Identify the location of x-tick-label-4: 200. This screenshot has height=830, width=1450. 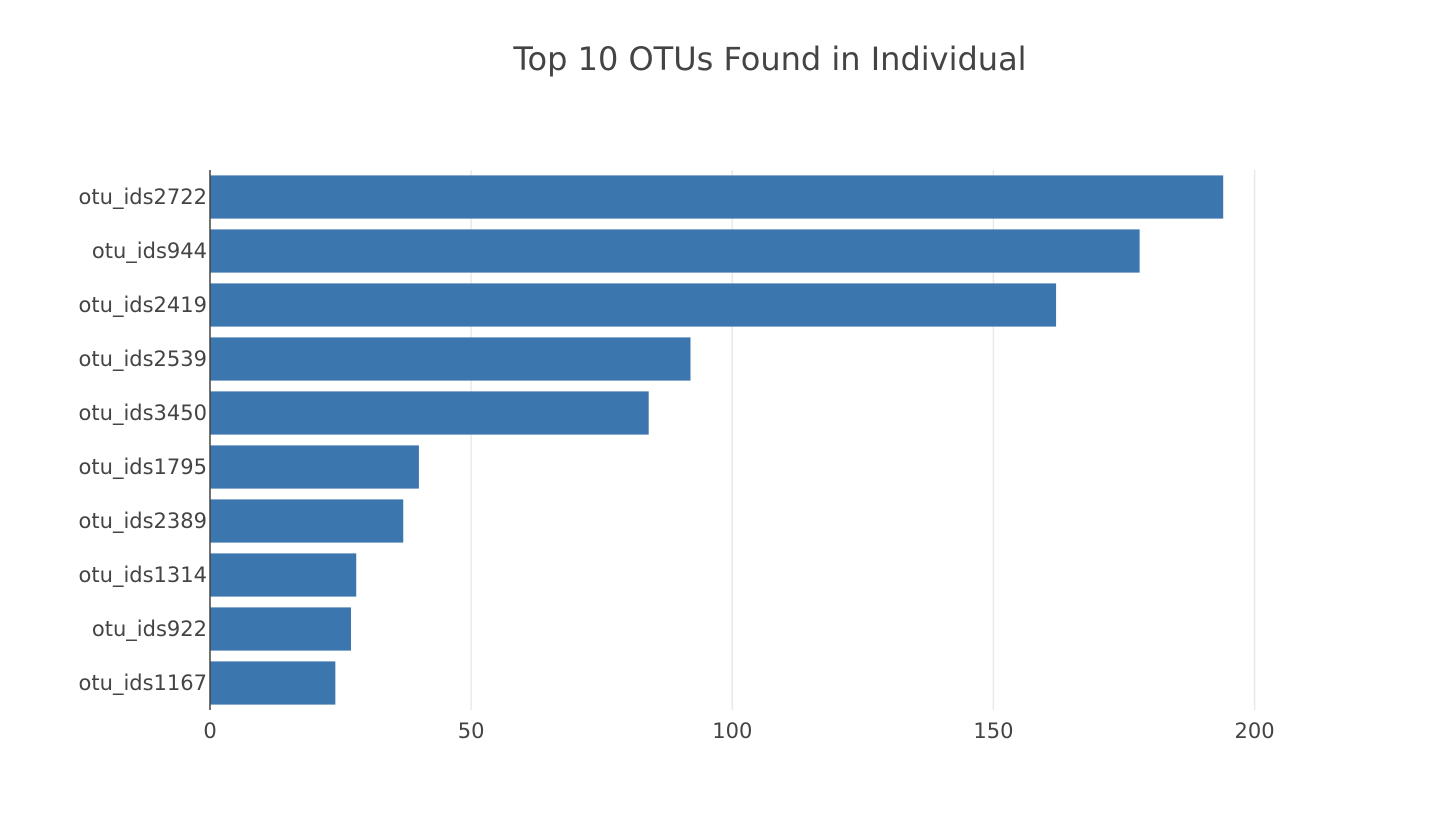
(1254, 731).